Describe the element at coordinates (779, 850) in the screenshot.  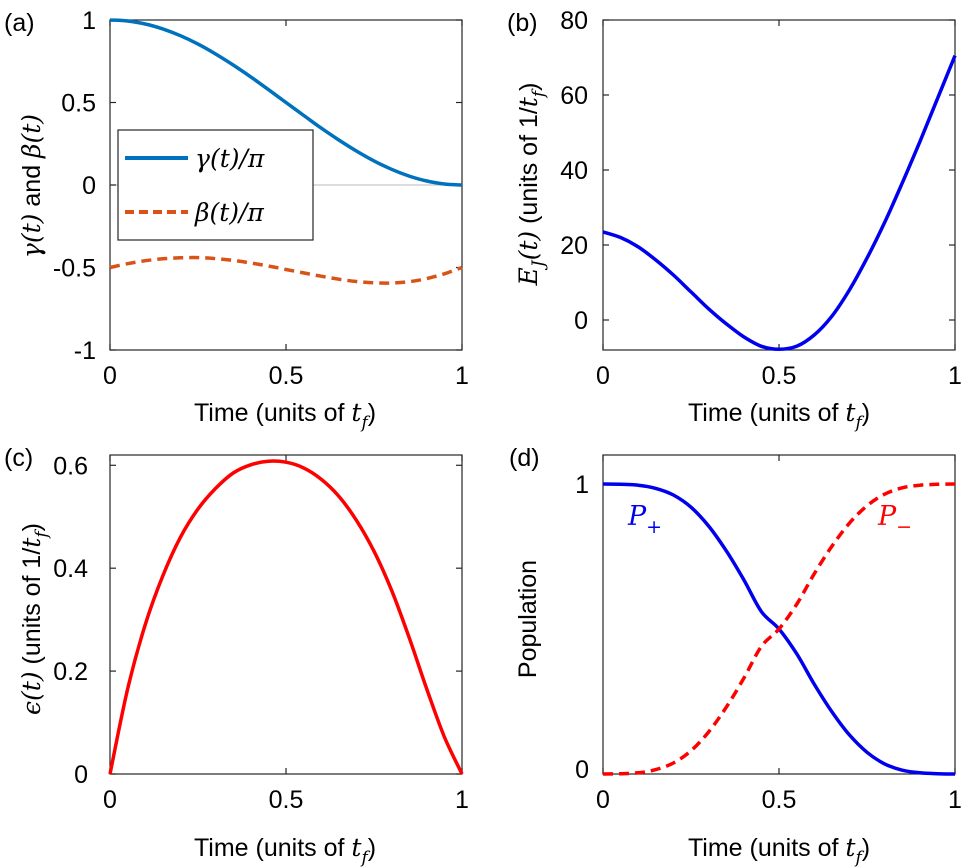
I see `panel-d-xlabel: Time (units of tf)` at that location.